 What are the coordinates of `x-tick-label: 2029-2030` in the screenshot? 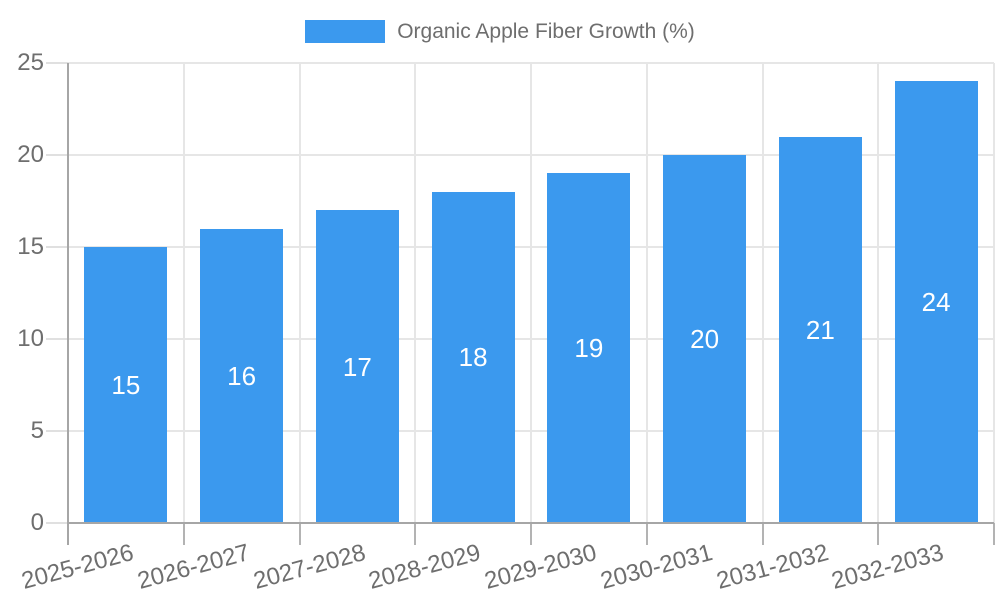 It's located at (540, 567).